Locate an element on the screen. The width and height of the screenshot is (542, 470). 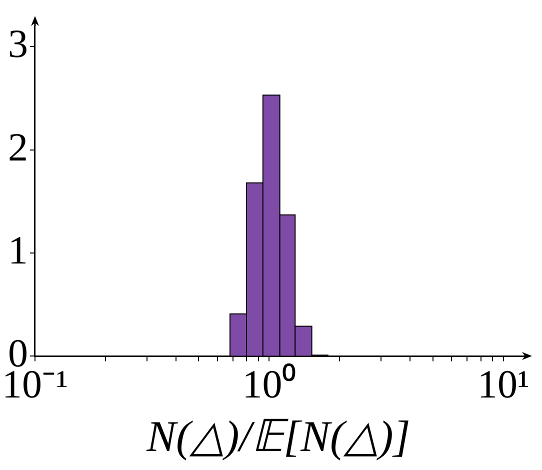
x-tick-label: 10¹ is located at coordinates (503, 384).